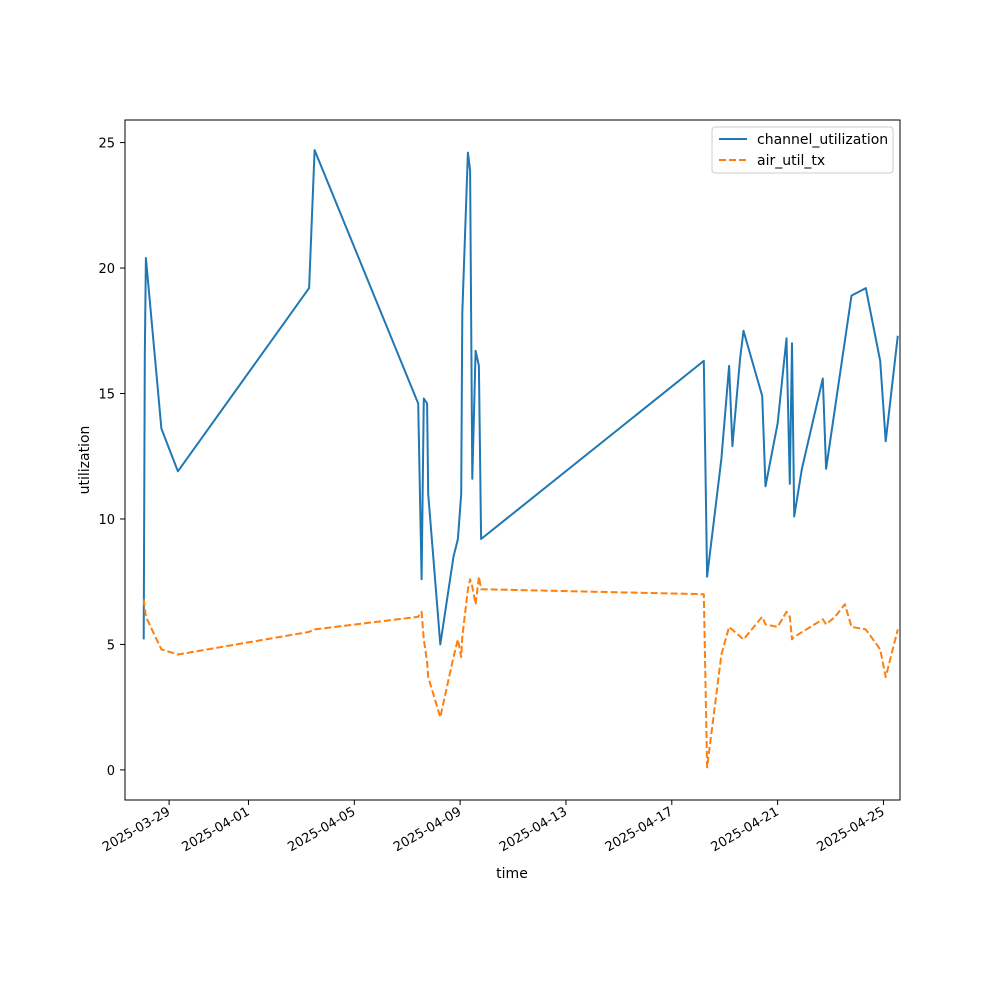  I want to click on y-tick-label: 5, so click(111, 645).